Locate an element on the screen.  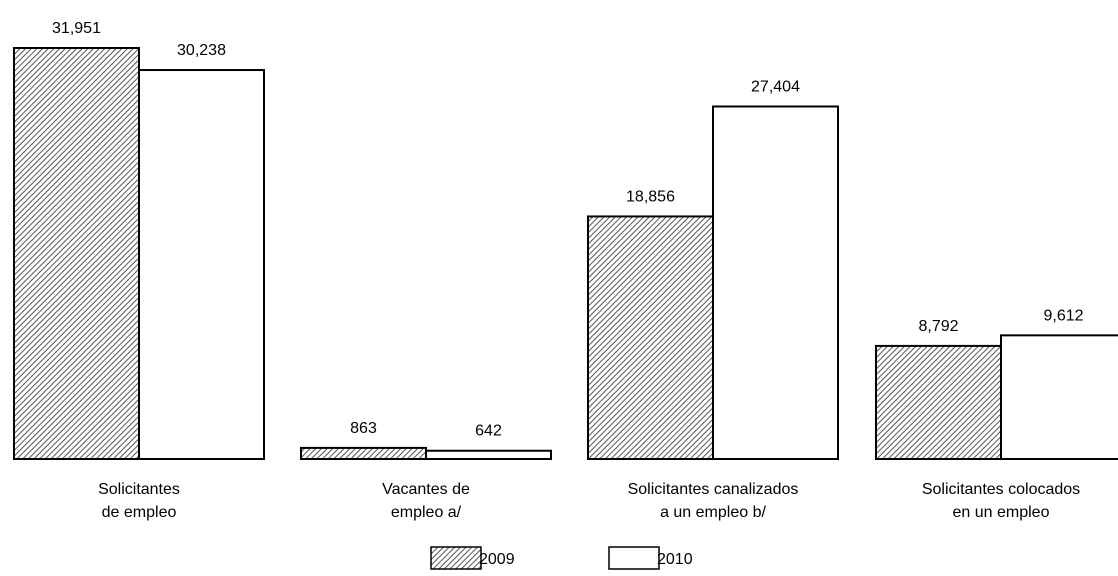
legend-label-2009: 2009 is located at coordinates (497, 559).